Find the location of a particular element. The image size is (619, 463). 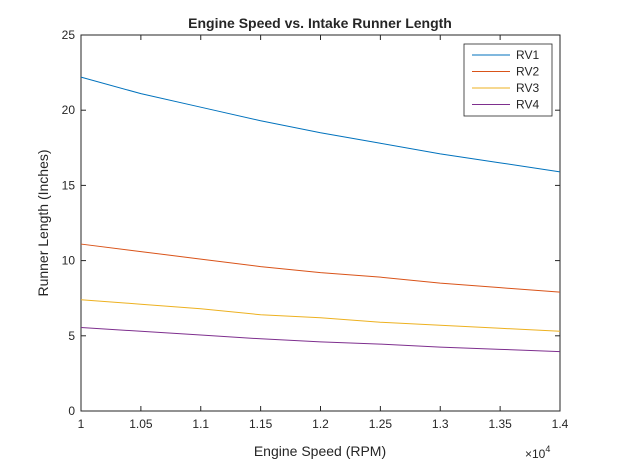

x-tick-label: 1 is located at coordinates (81, 424).